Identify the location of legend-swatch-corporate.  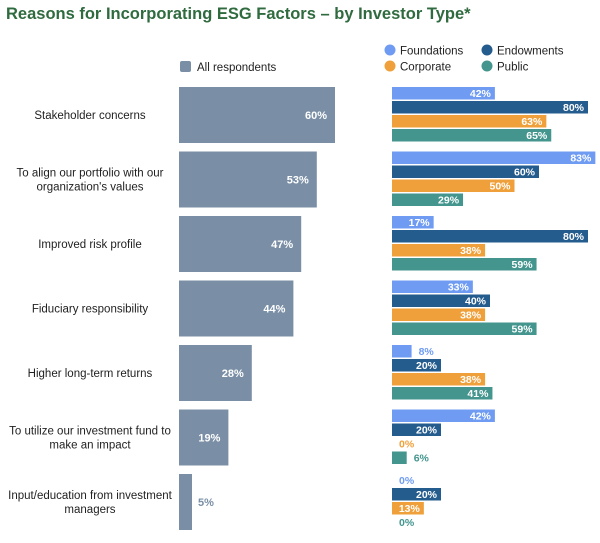
(390, 66).